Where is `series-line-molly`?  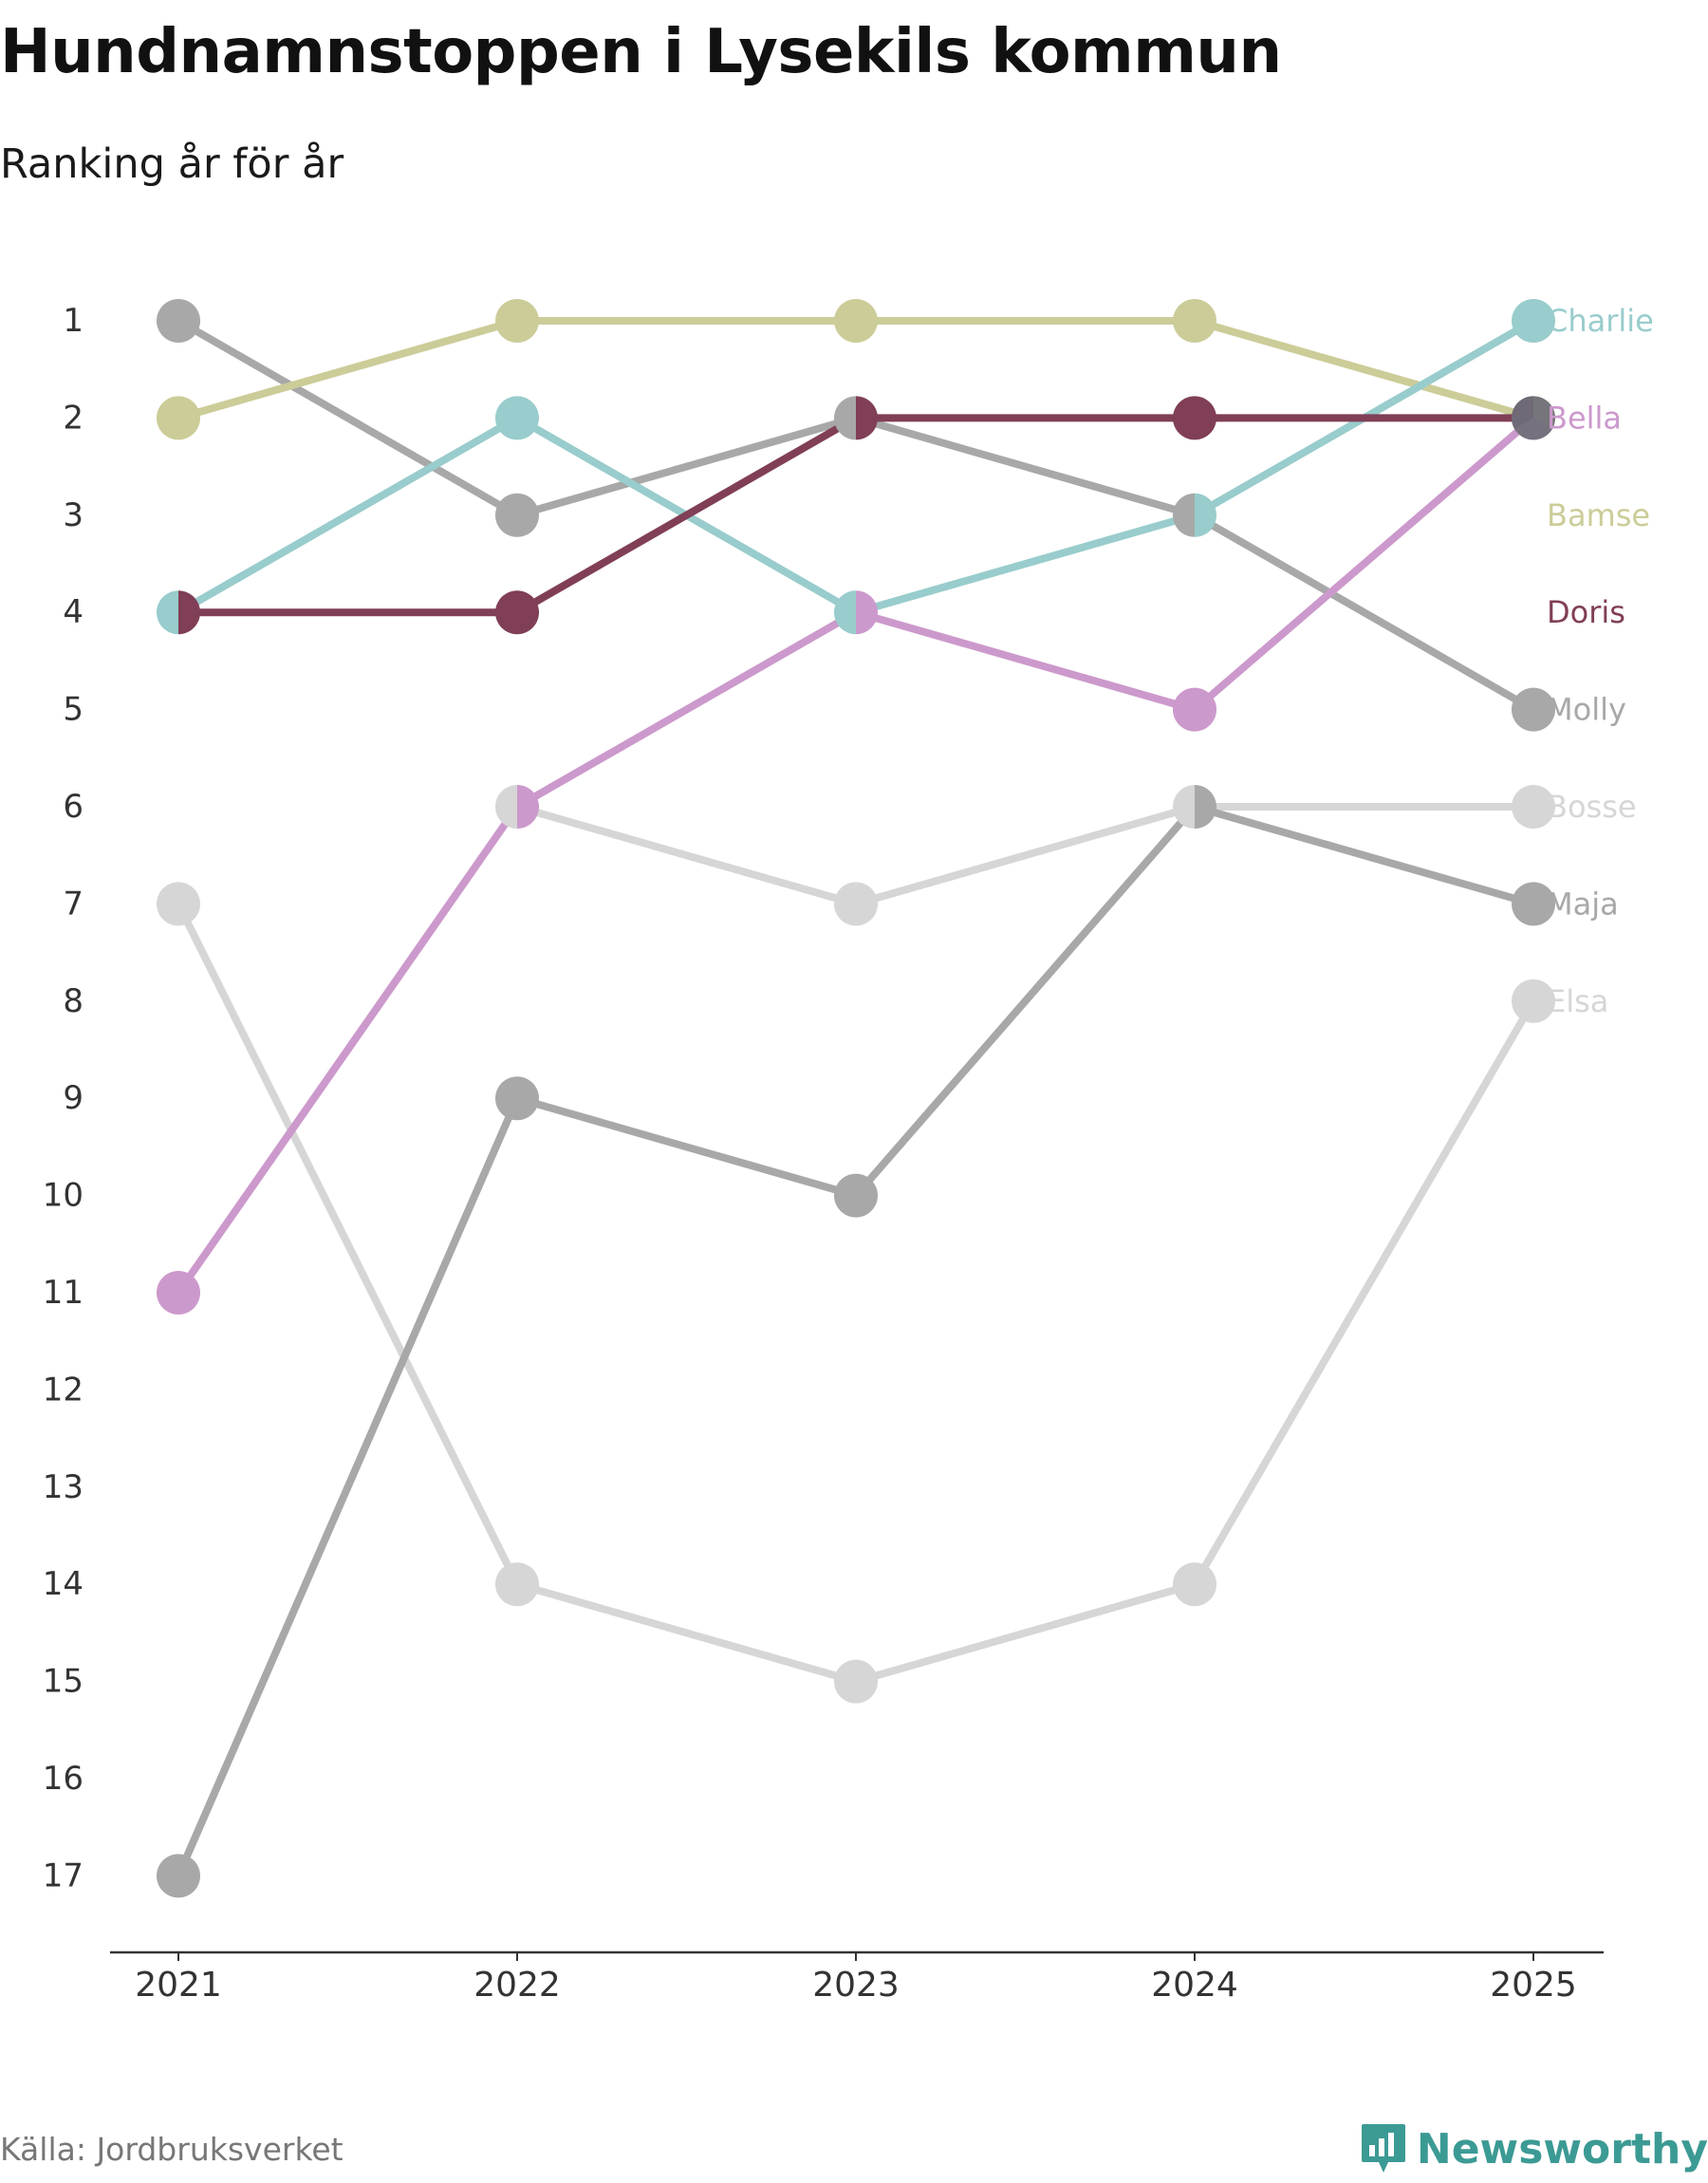
series-line-molly is located at coordinates (856, 515).